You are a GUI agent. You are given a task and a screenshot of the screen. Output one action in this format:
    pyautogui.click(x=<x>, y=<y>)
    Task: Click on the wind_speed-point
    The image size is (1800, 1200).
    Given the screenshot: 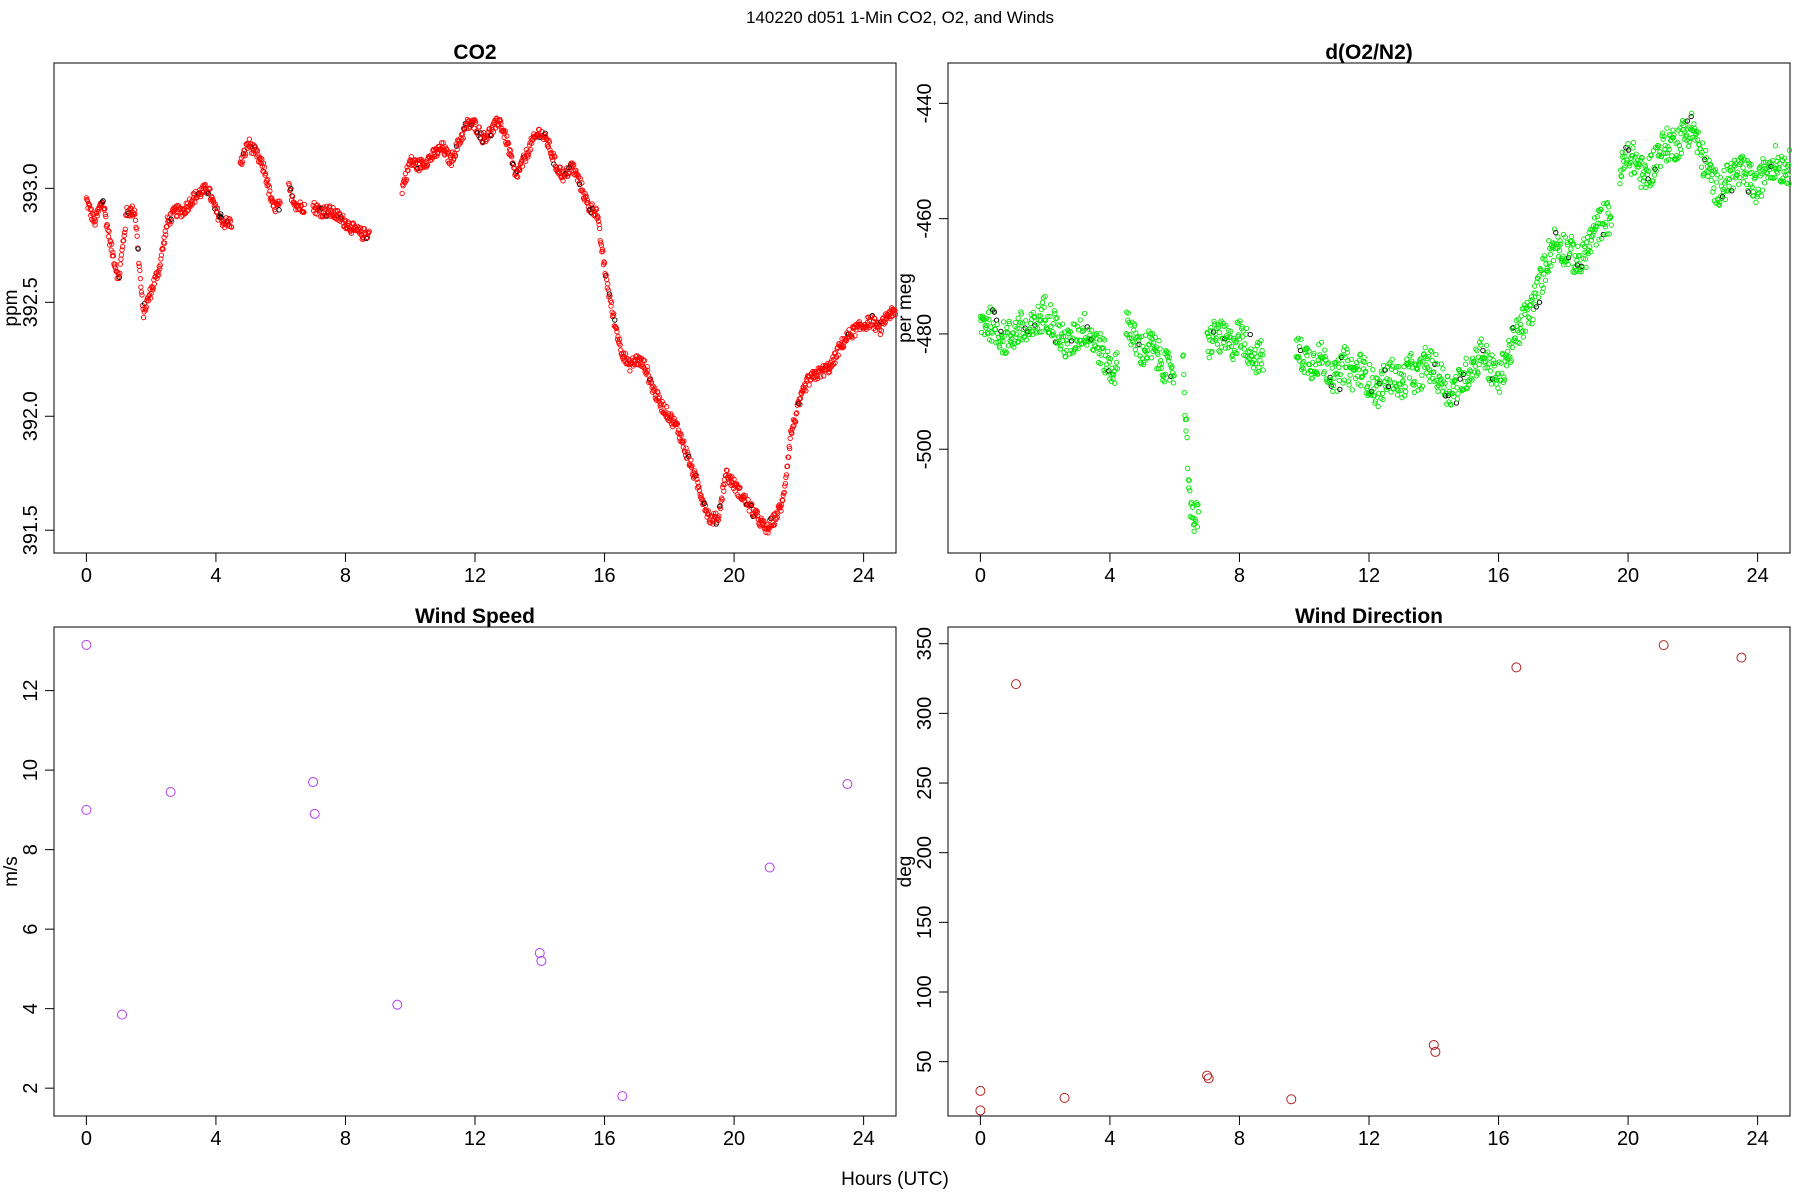 What is the action you would take?
    pyautogui.click(x=122, y=1014)
    